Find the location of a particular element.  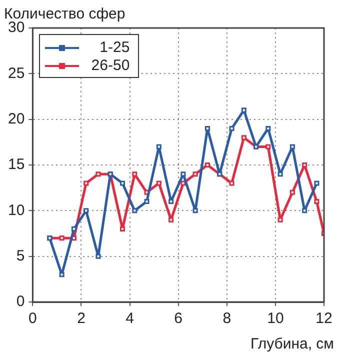

y-tick-label: 5 is located at coordinates (20, 255).